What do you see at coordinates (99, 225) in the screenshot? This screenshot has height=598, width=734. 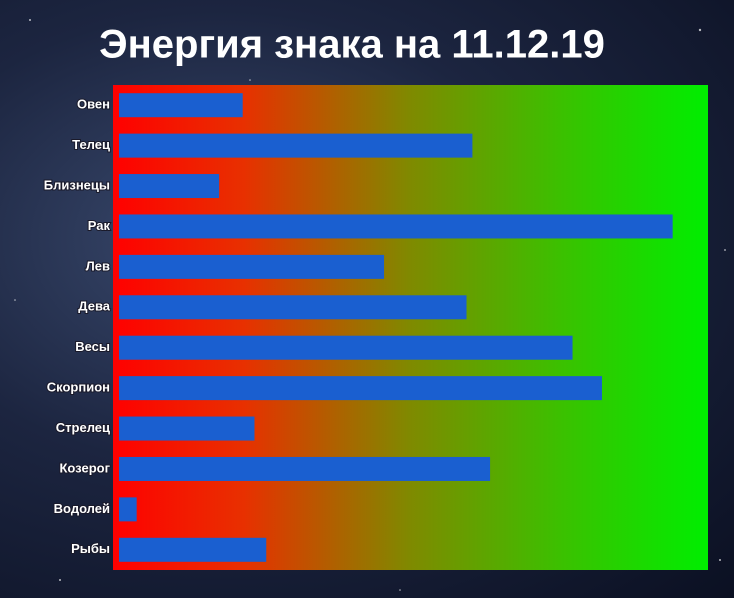 I see `category-label: Рак` at bounding box center [99, 225].